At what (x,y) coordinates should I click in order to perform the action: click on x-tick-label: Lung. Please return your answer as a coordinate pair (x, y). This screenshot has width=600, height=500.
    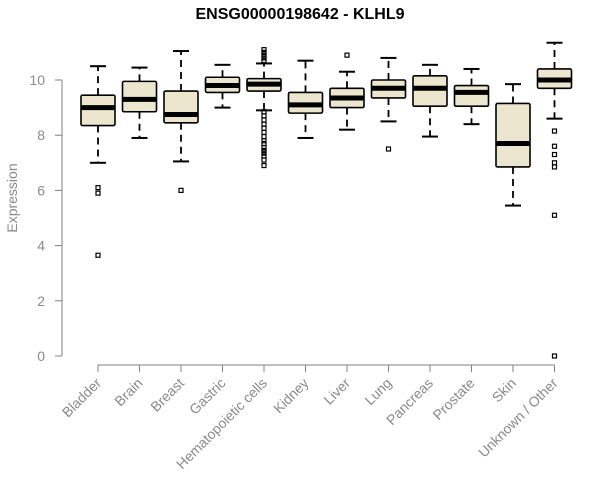
    Looking at the image, I should click on (377, 391).